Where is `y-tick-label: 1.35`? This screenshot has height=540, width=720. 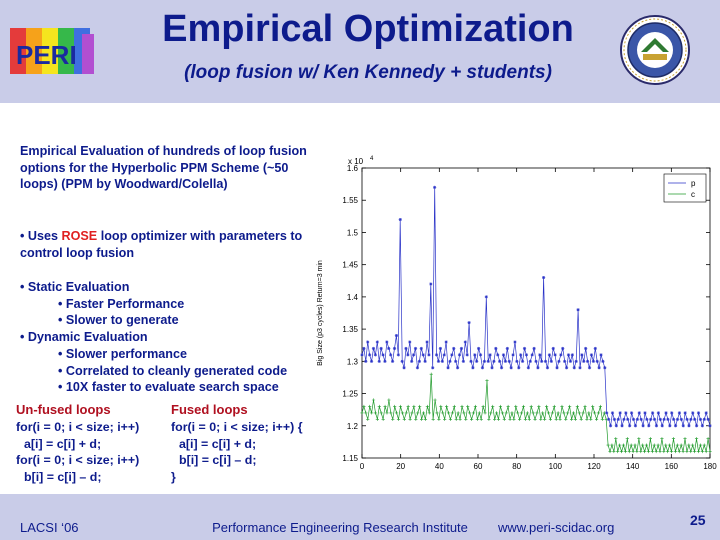
y-tick-label: 1.35 is located at coordinates (350, 329).